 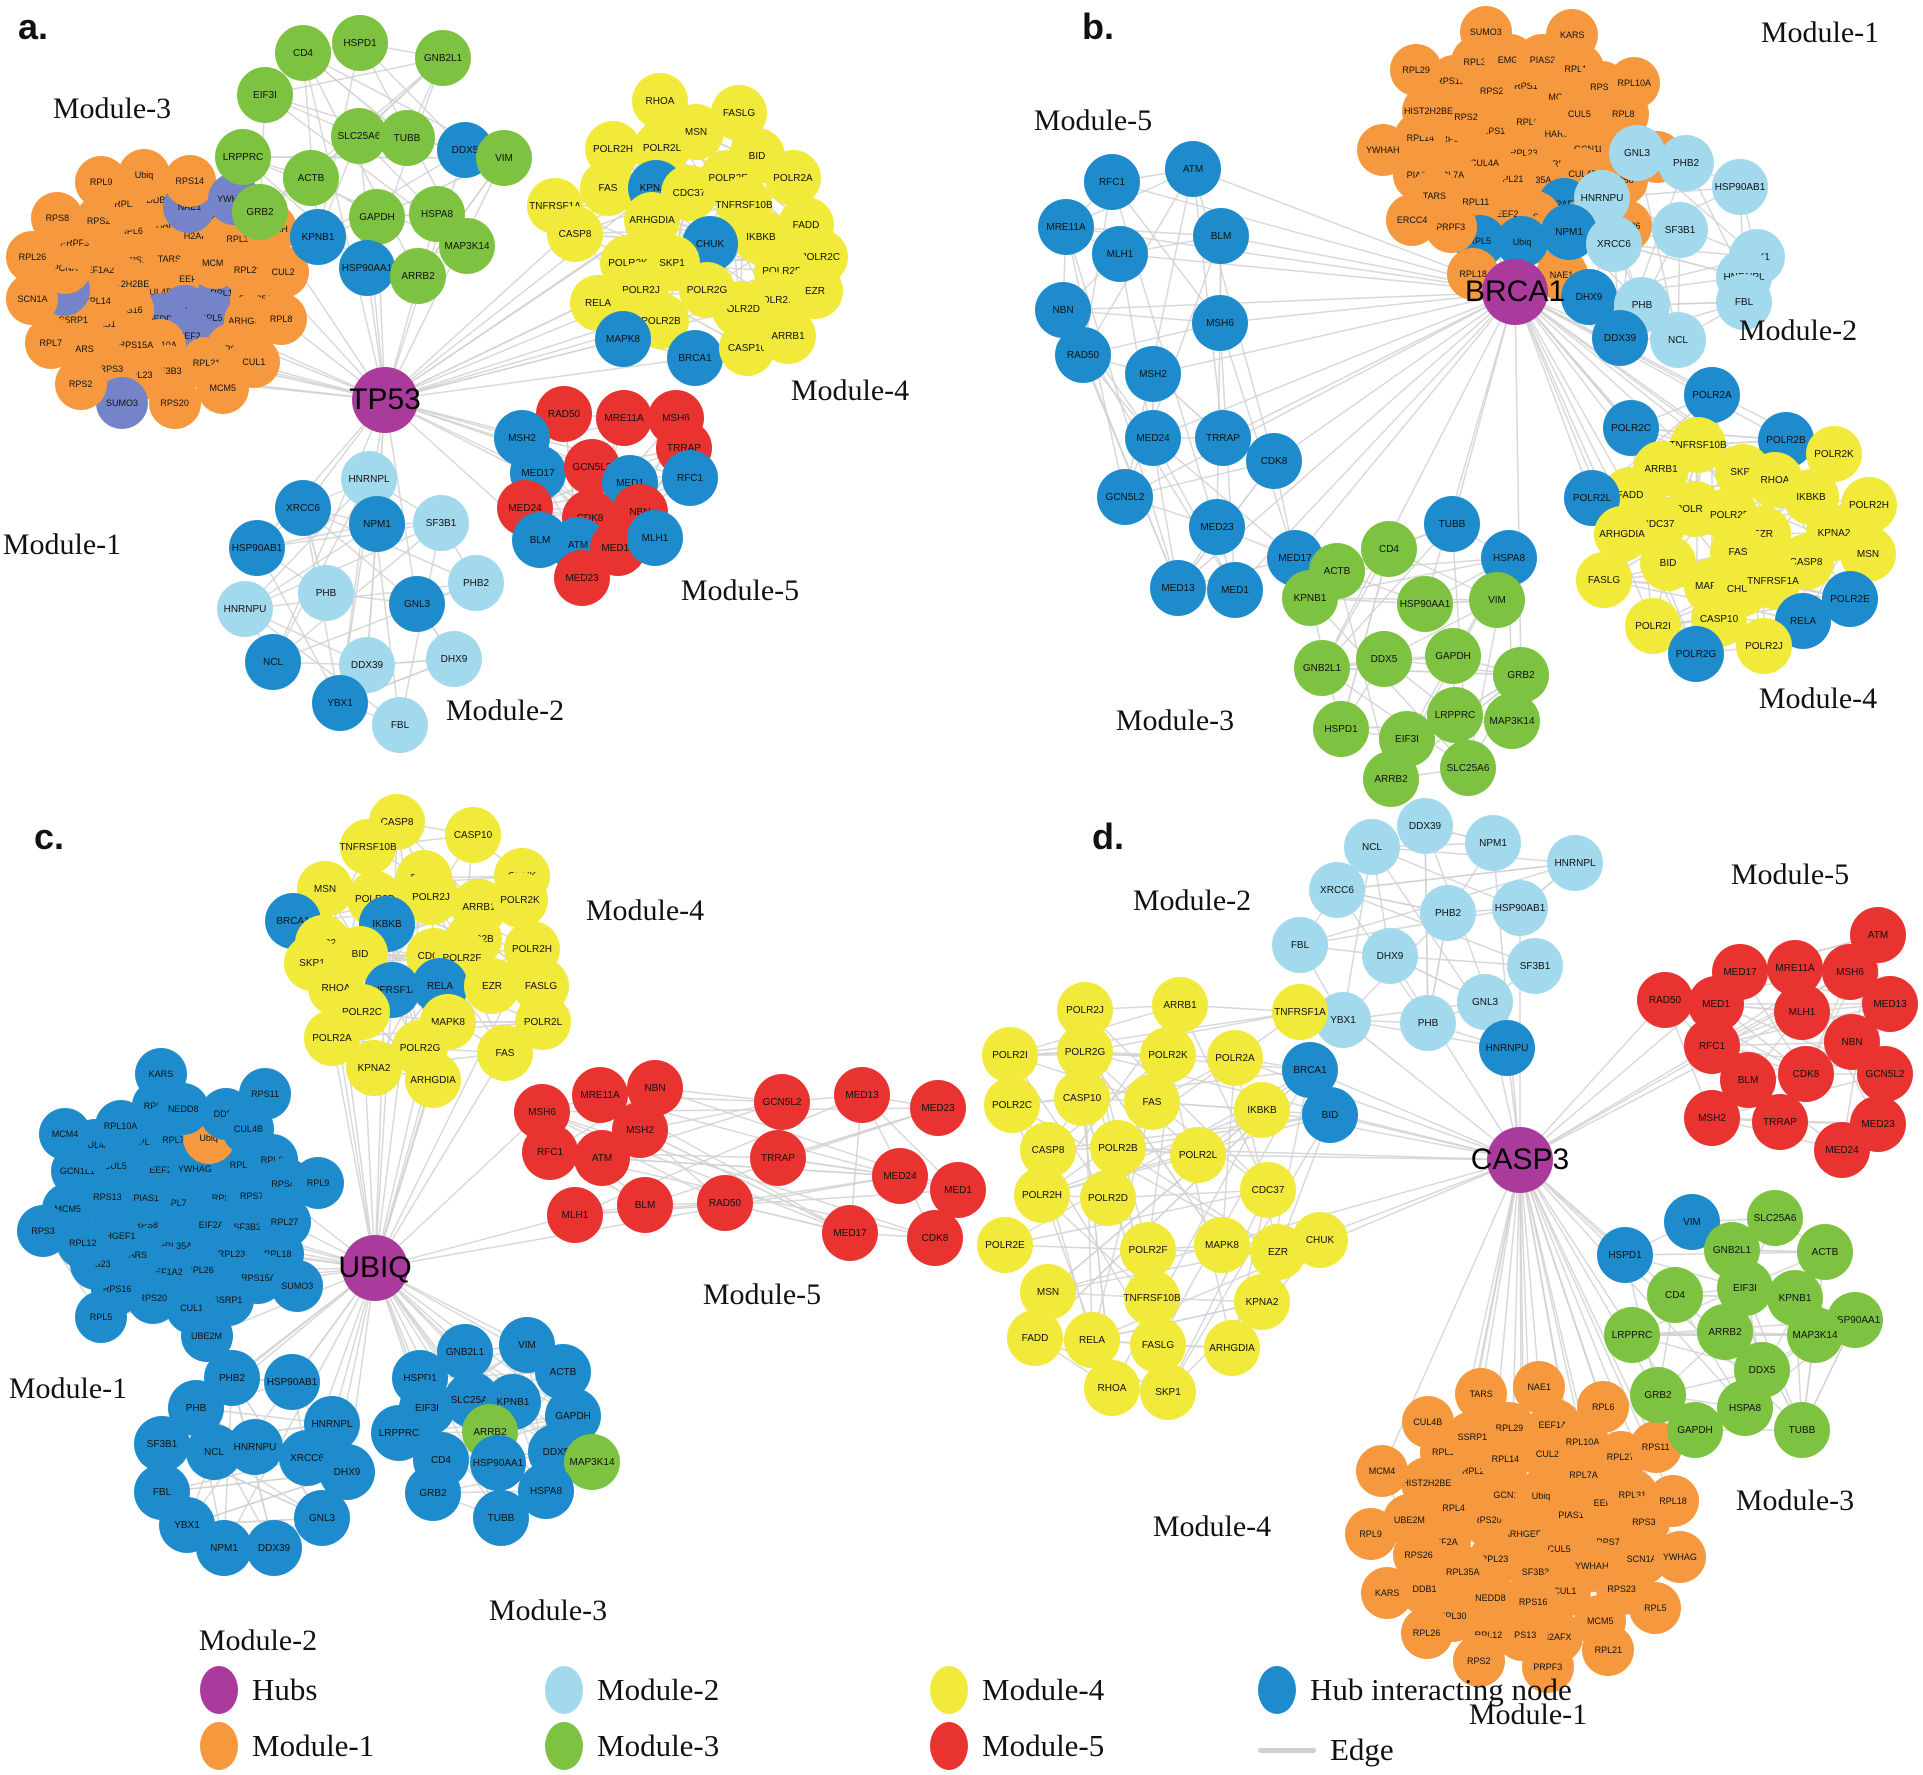 What do you see at coordinates (1178, 588) in the screenshot?
I see `node-MED13: MED13` at bounding box center [1178, 588].